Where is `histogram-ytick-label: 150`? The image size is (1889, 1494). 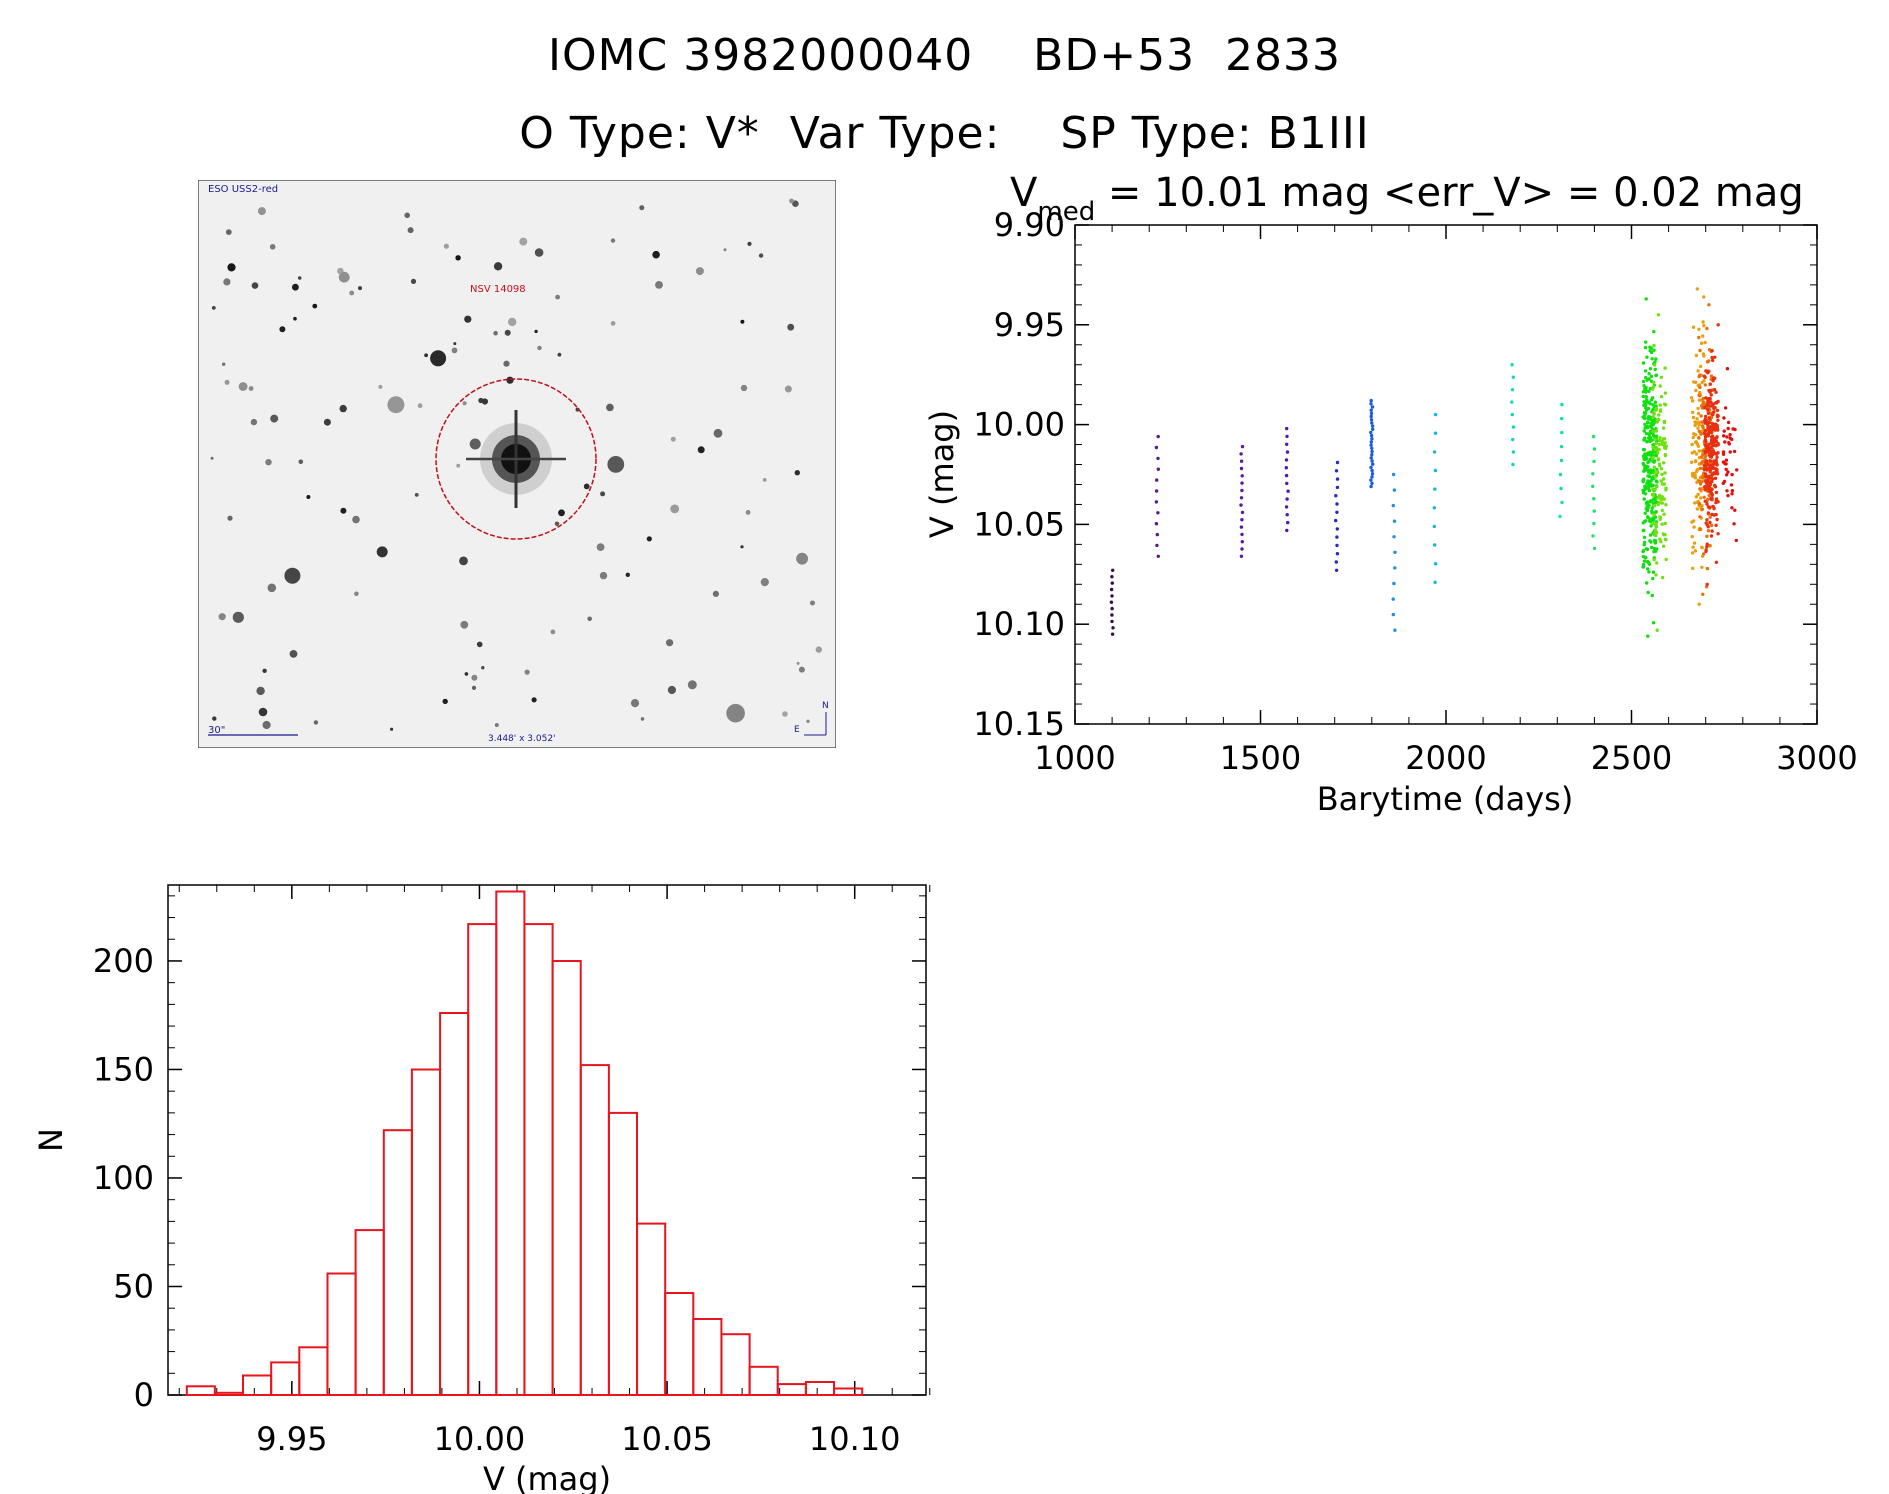 histogram-ytick-label: 150 is located at coordinates (123, 1069).